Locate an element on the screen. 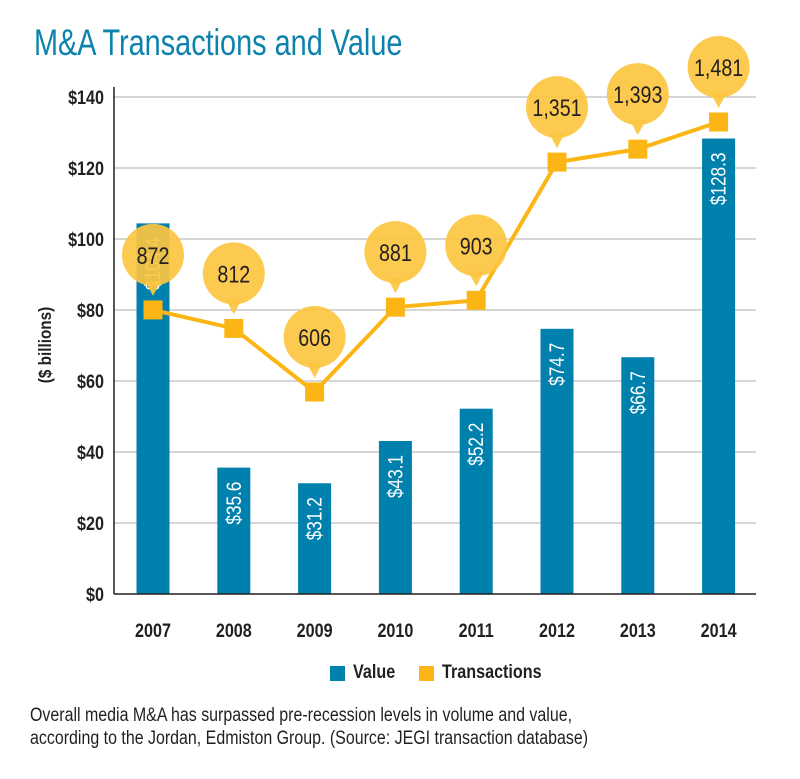 The width and height of the screenshot is (800, 779). transactions-data-label: 1,393 is located at coordinates (637, 94).